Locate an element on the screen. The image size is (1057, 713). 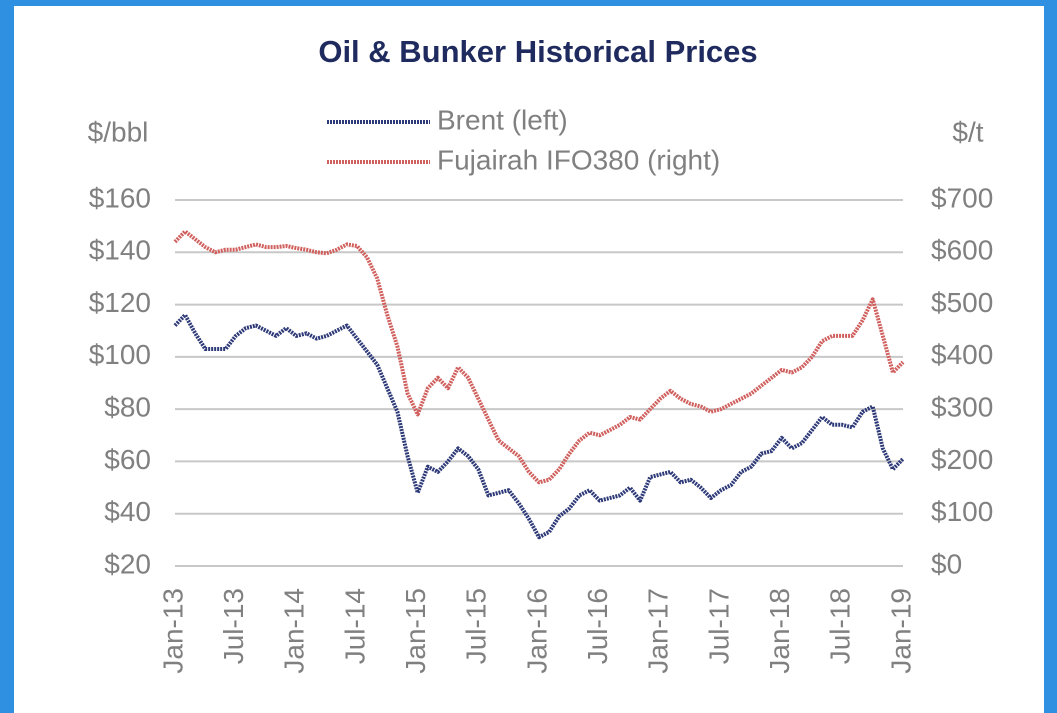
y2-tick-label: $600 is located at coordinates (962, 250).